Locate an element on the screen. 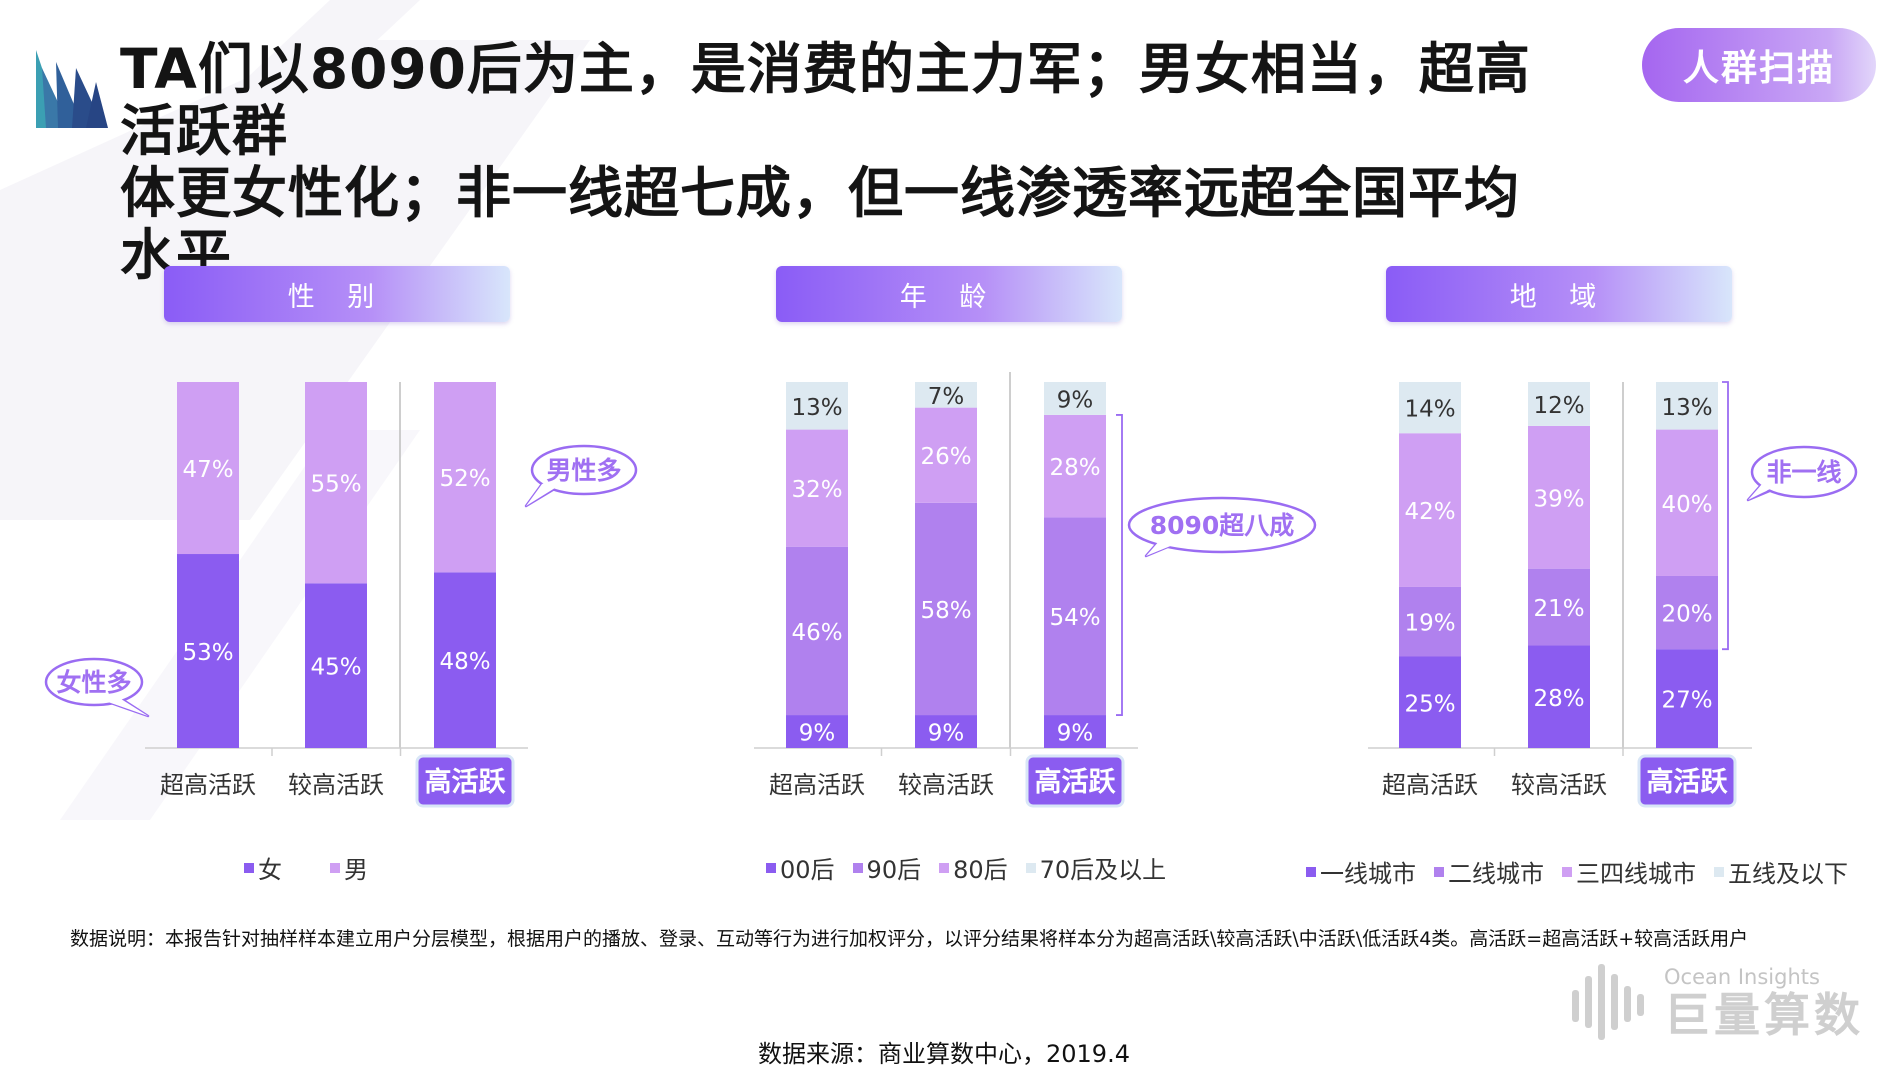  legend-item: 男 is located at coordinates (349, 867).